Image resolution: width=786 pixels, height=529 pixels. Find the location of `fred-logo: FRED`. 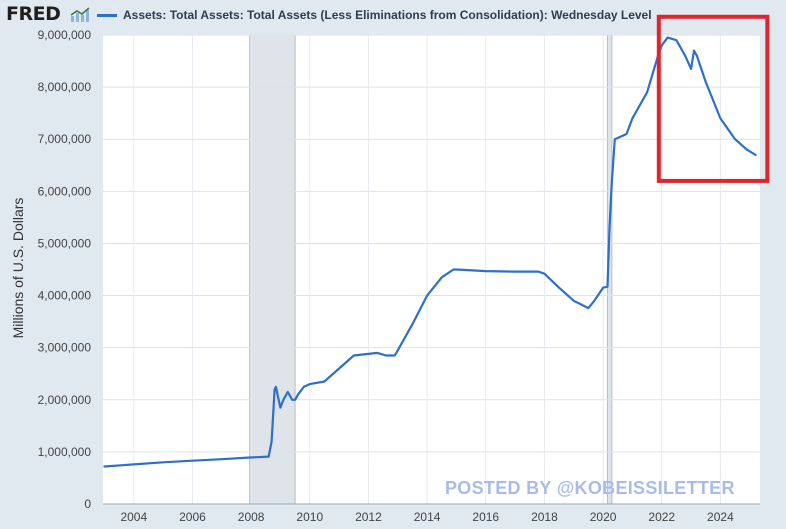

fred-logo: FRED is located at coordinates (33, 14).